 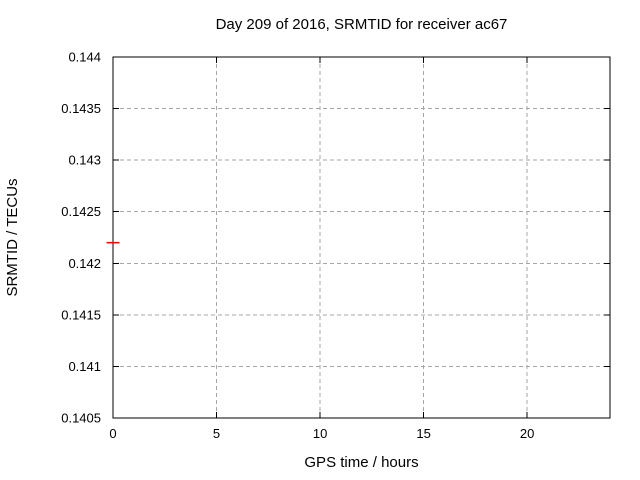 I want to click on y-tick-label: 0.1415, so click(x=81, y=314).